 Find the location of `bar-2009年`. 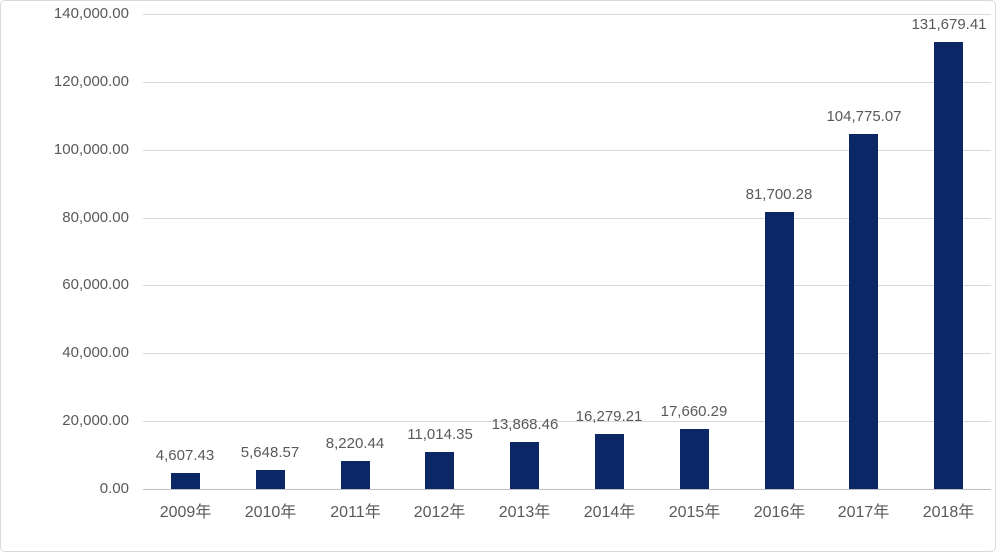

bar-2009年 is located at coordinates (185, 481).